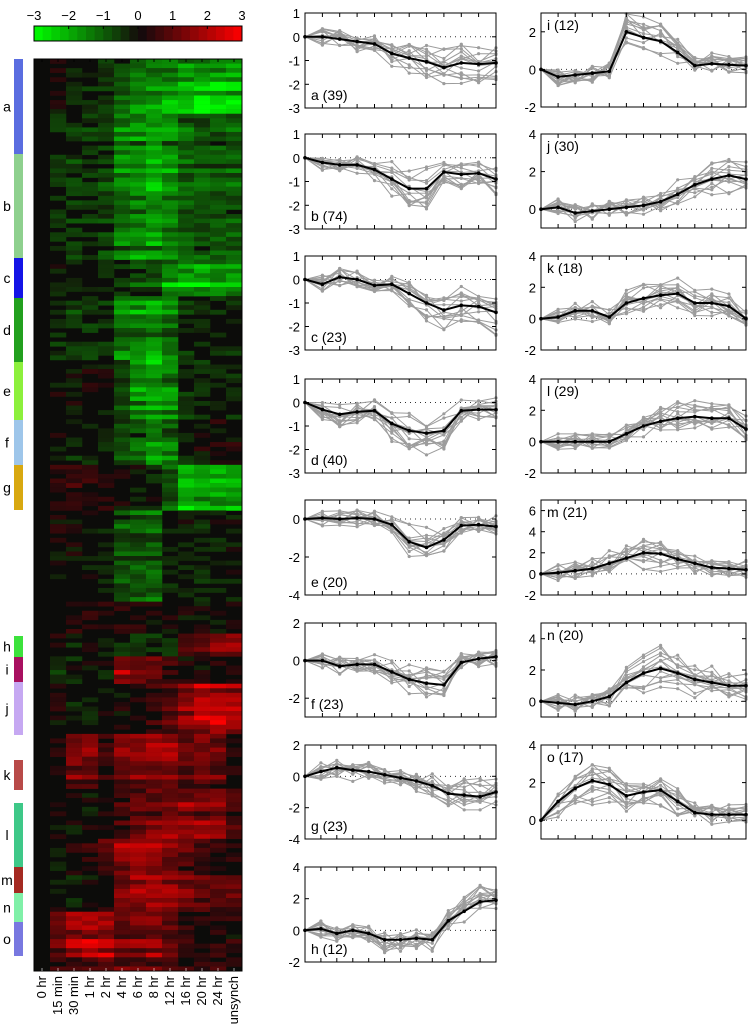 This screenshot has width=756, height=1035. I want to click on y-tick-label: -3, so click(294, 473).